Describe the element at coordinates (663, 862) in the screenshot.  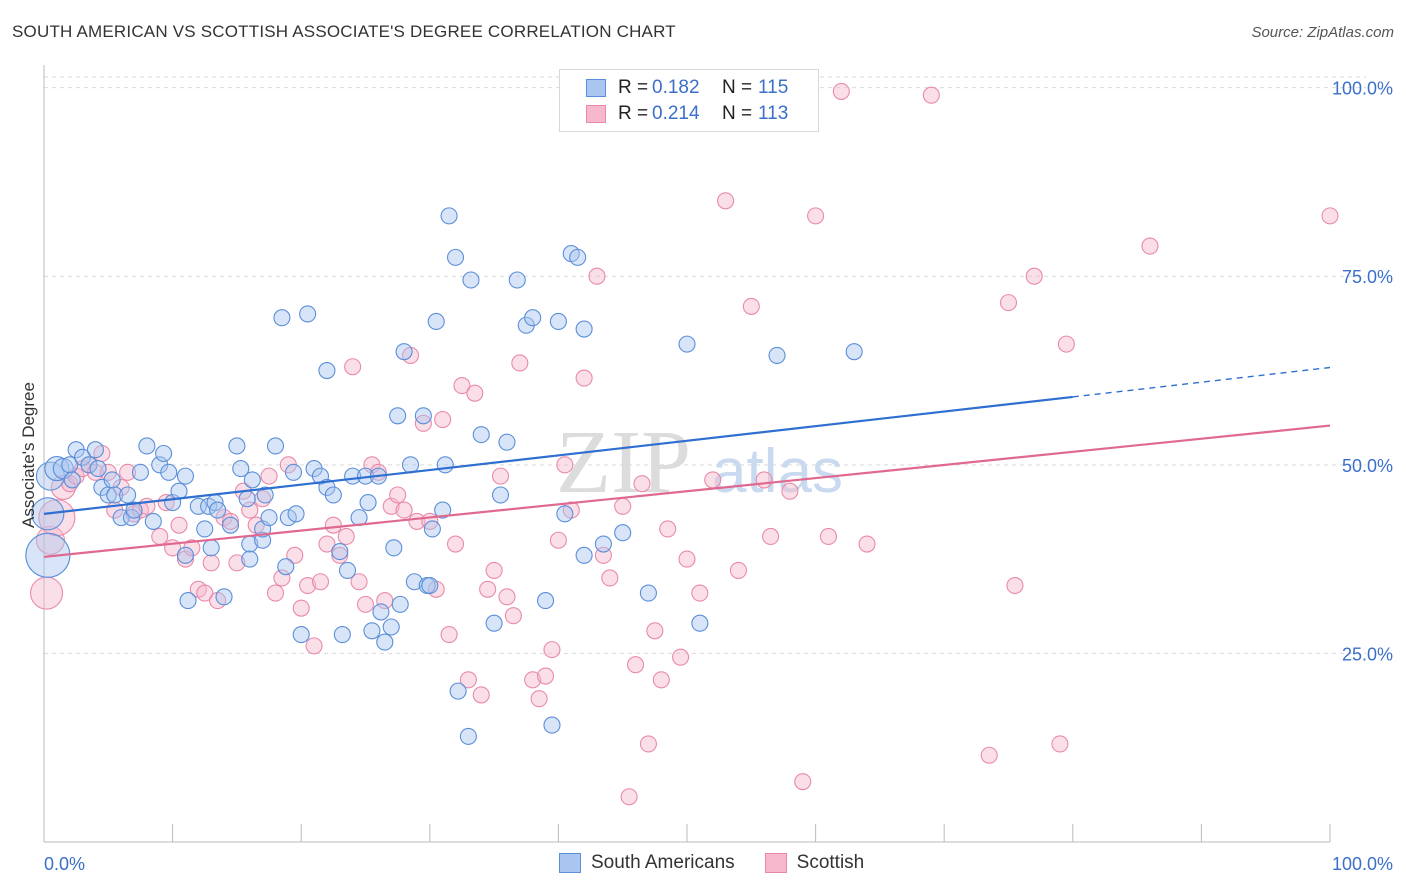
I see `legend-label: South Americans` at that location.